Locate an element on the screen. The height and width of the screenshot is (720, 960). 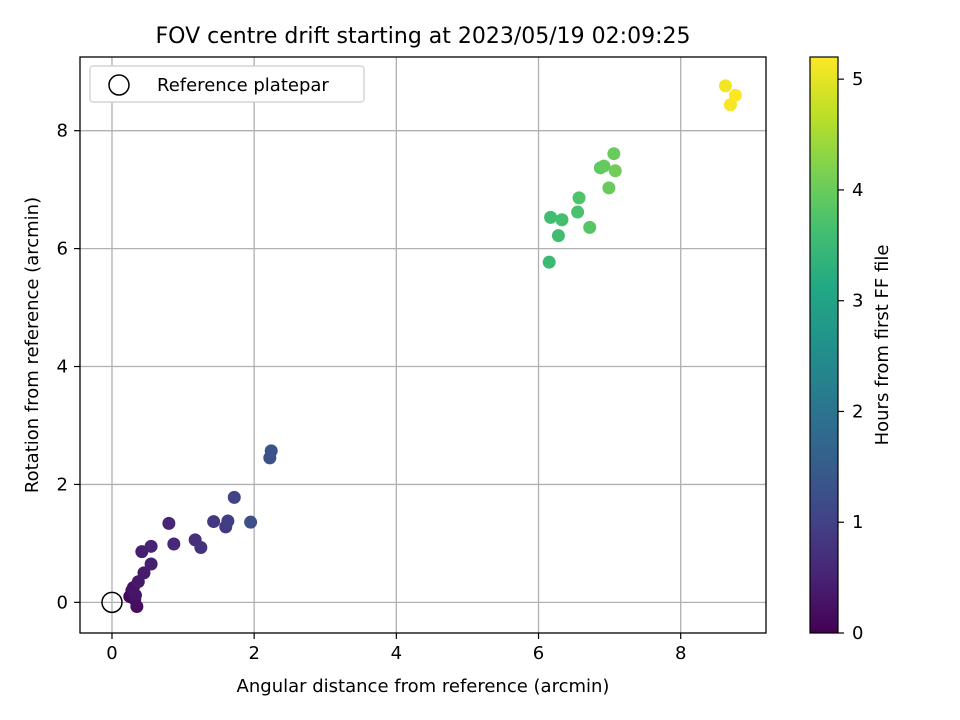
colorbar is located at coordinates (824, 345).